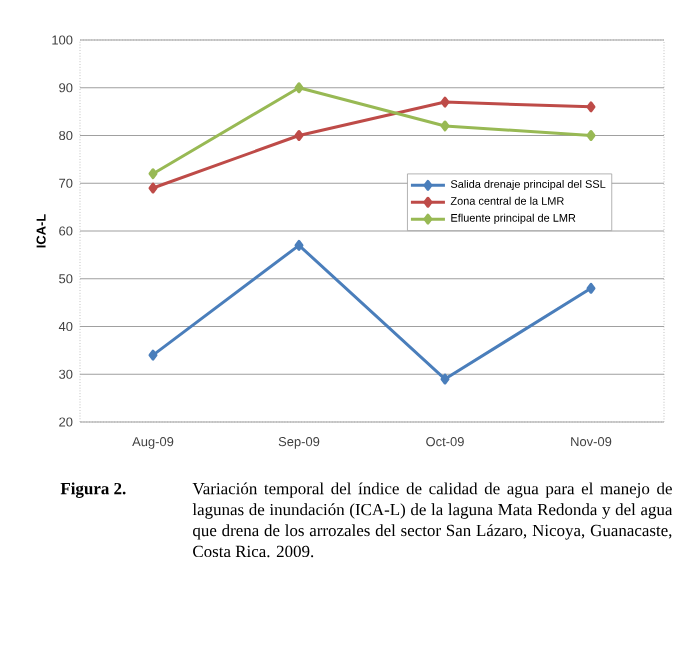 The image size is (680, 668). Describe the element at coordinates (432, 520) in the screenshot. I see `text: Variación temporal del índice de calidad de agua para el manejo de lagunas de inundación (ICA-L) de la laguna Mata Redonda y del agua que drena de los arrozales del sector San Lázaro, Nicoya, Guanacaste, Costa Rica. 2009.` at that location.